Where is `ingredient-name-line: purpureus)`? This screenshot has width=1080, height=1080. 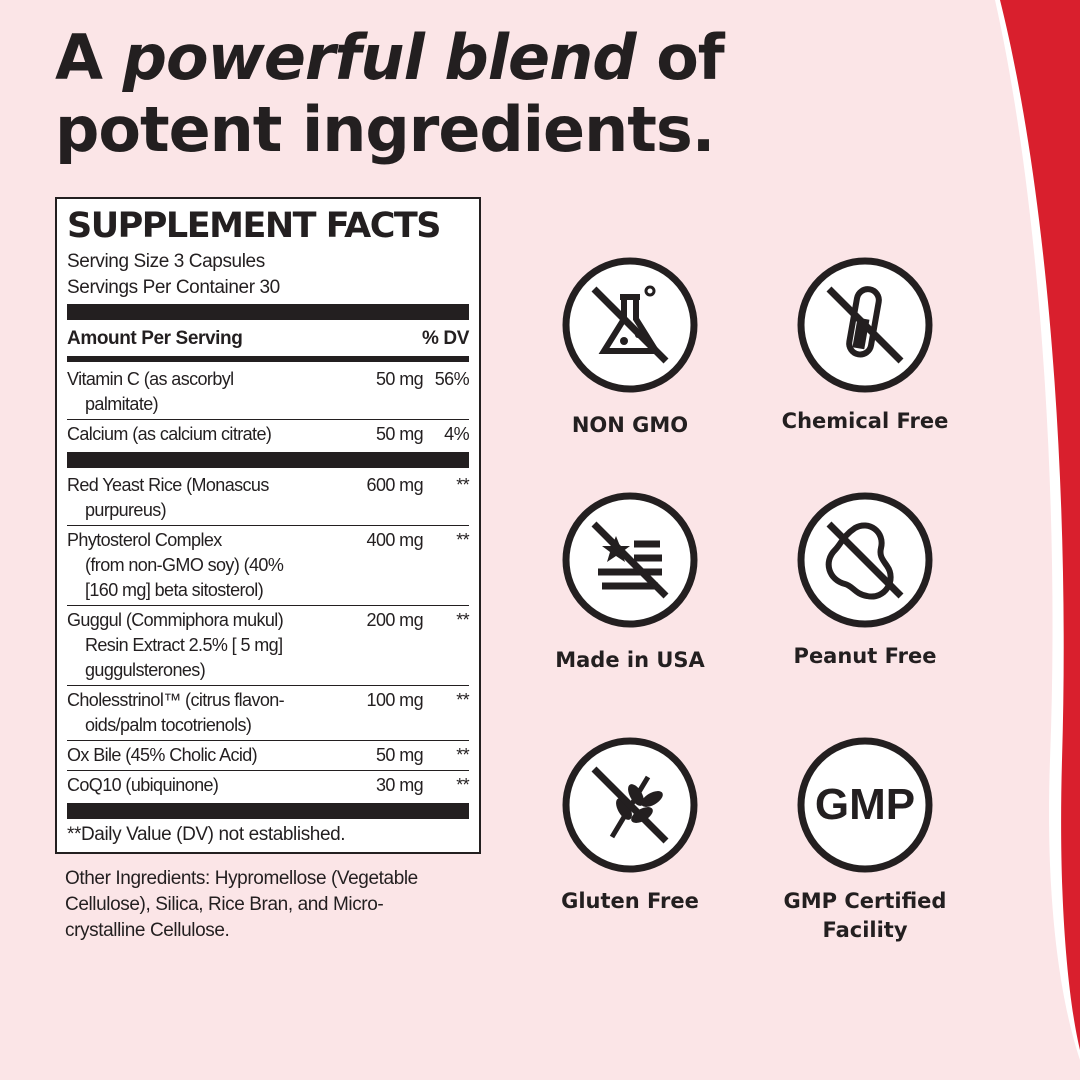 ingredient-name-line: purpureus) is located at coordinates (126, 510).